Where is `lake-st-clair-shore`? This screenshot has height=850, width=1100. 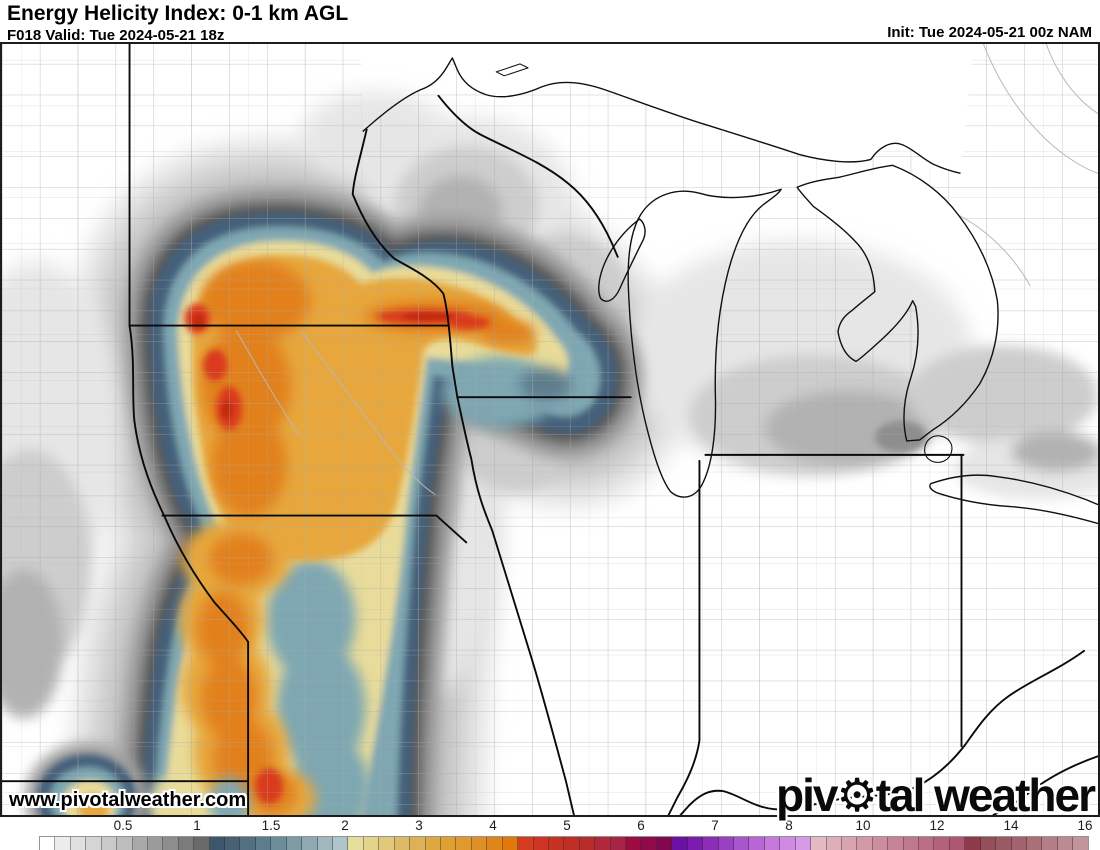 lake-st-clair-shore is located at coordinates (938, 449).